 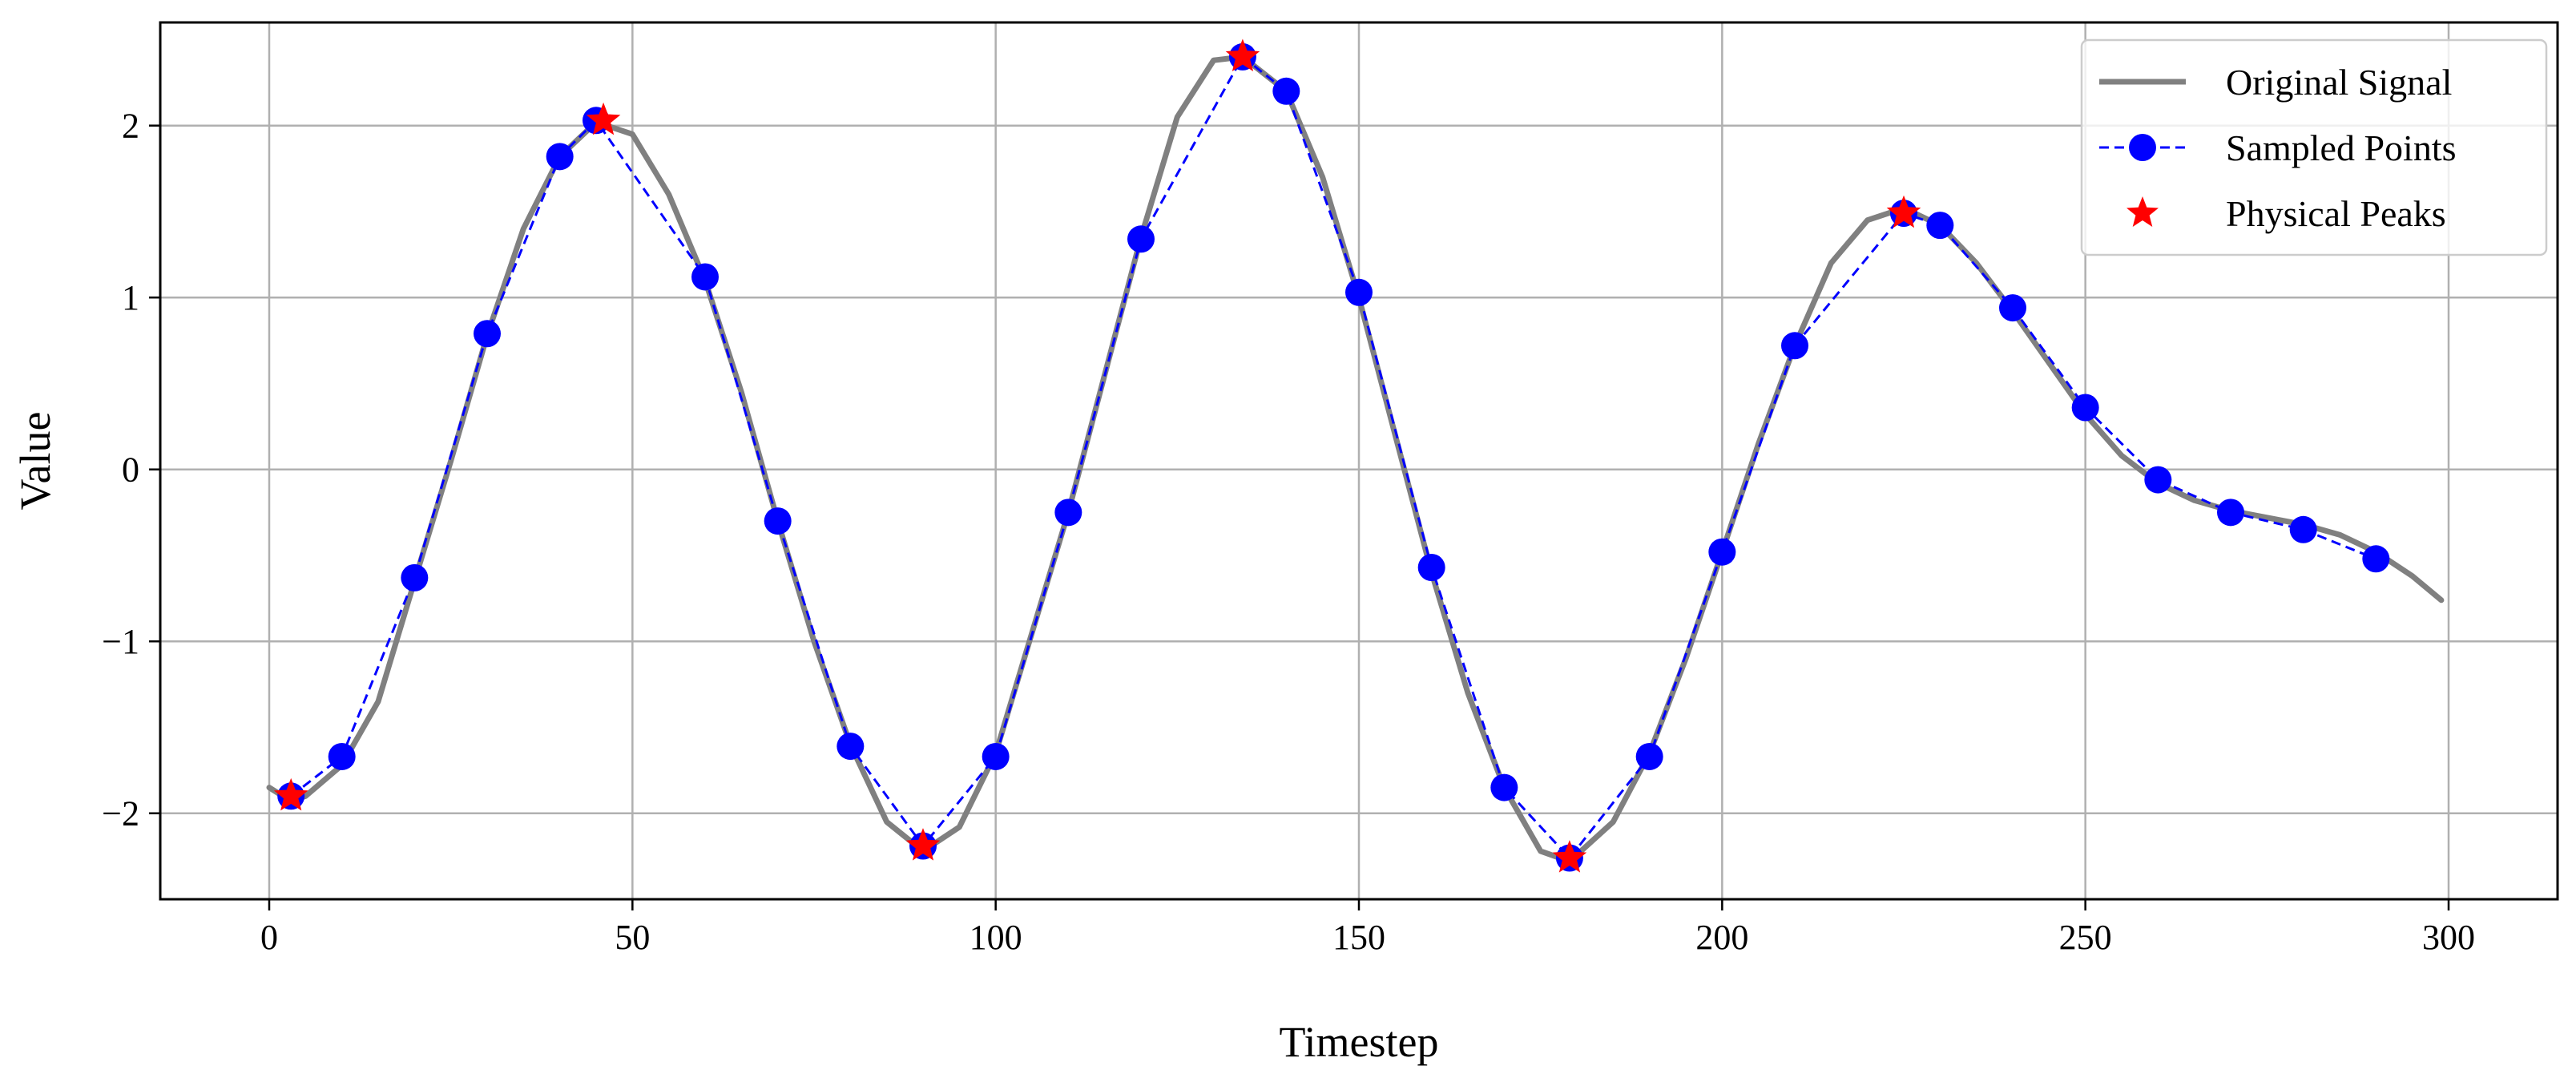 I want to click on legend-sampled-points-marker, so click(x=2142, y=147).